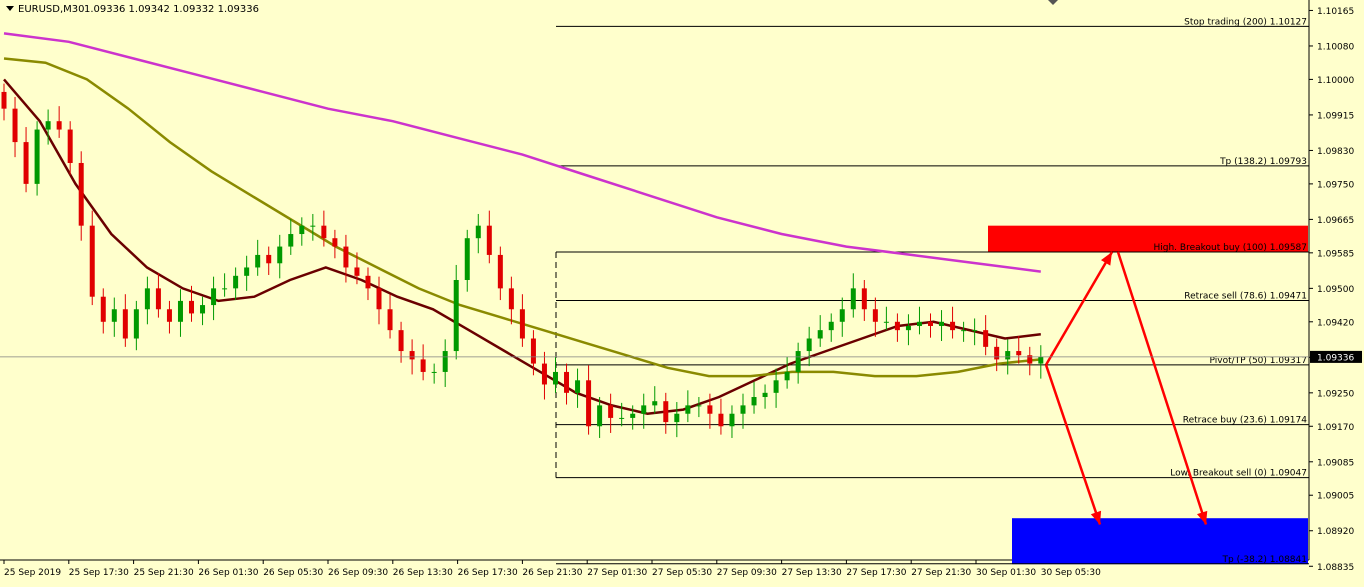 Image resolution: width=1364 pixels, height=587 pixels. Describe the element at coordinates (1202, 517) in the screenshot. I see `arrowhead-down-right` at that location.